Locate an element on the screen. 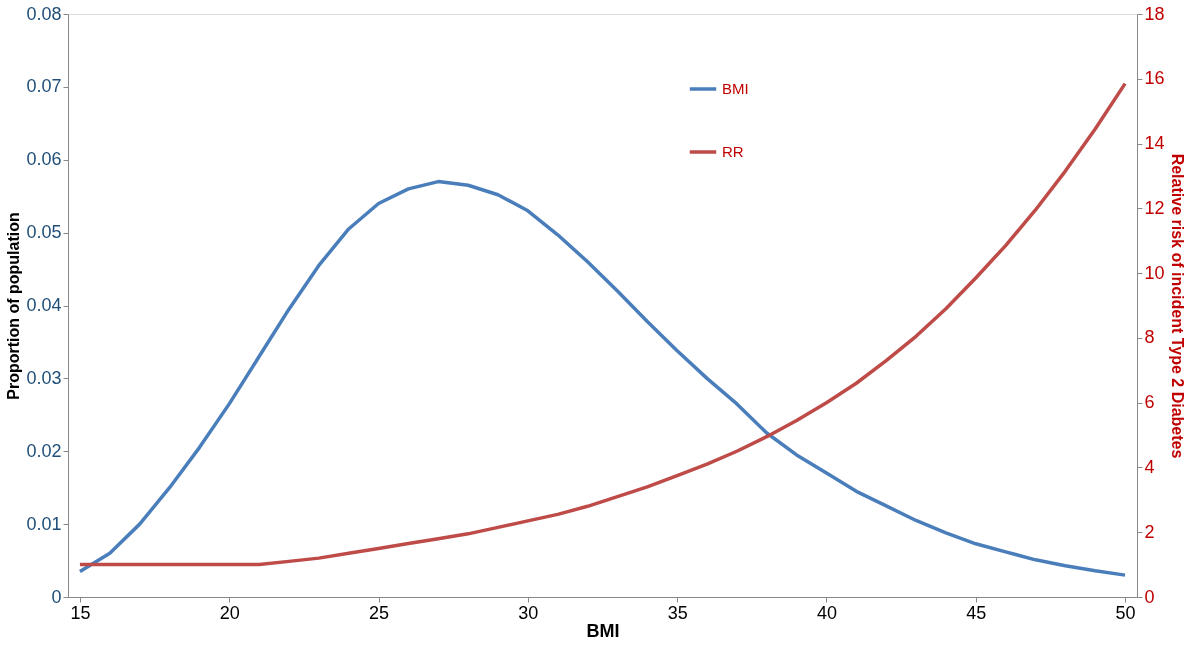  x-tick-label: 25 is located at coordinates (379, 612).